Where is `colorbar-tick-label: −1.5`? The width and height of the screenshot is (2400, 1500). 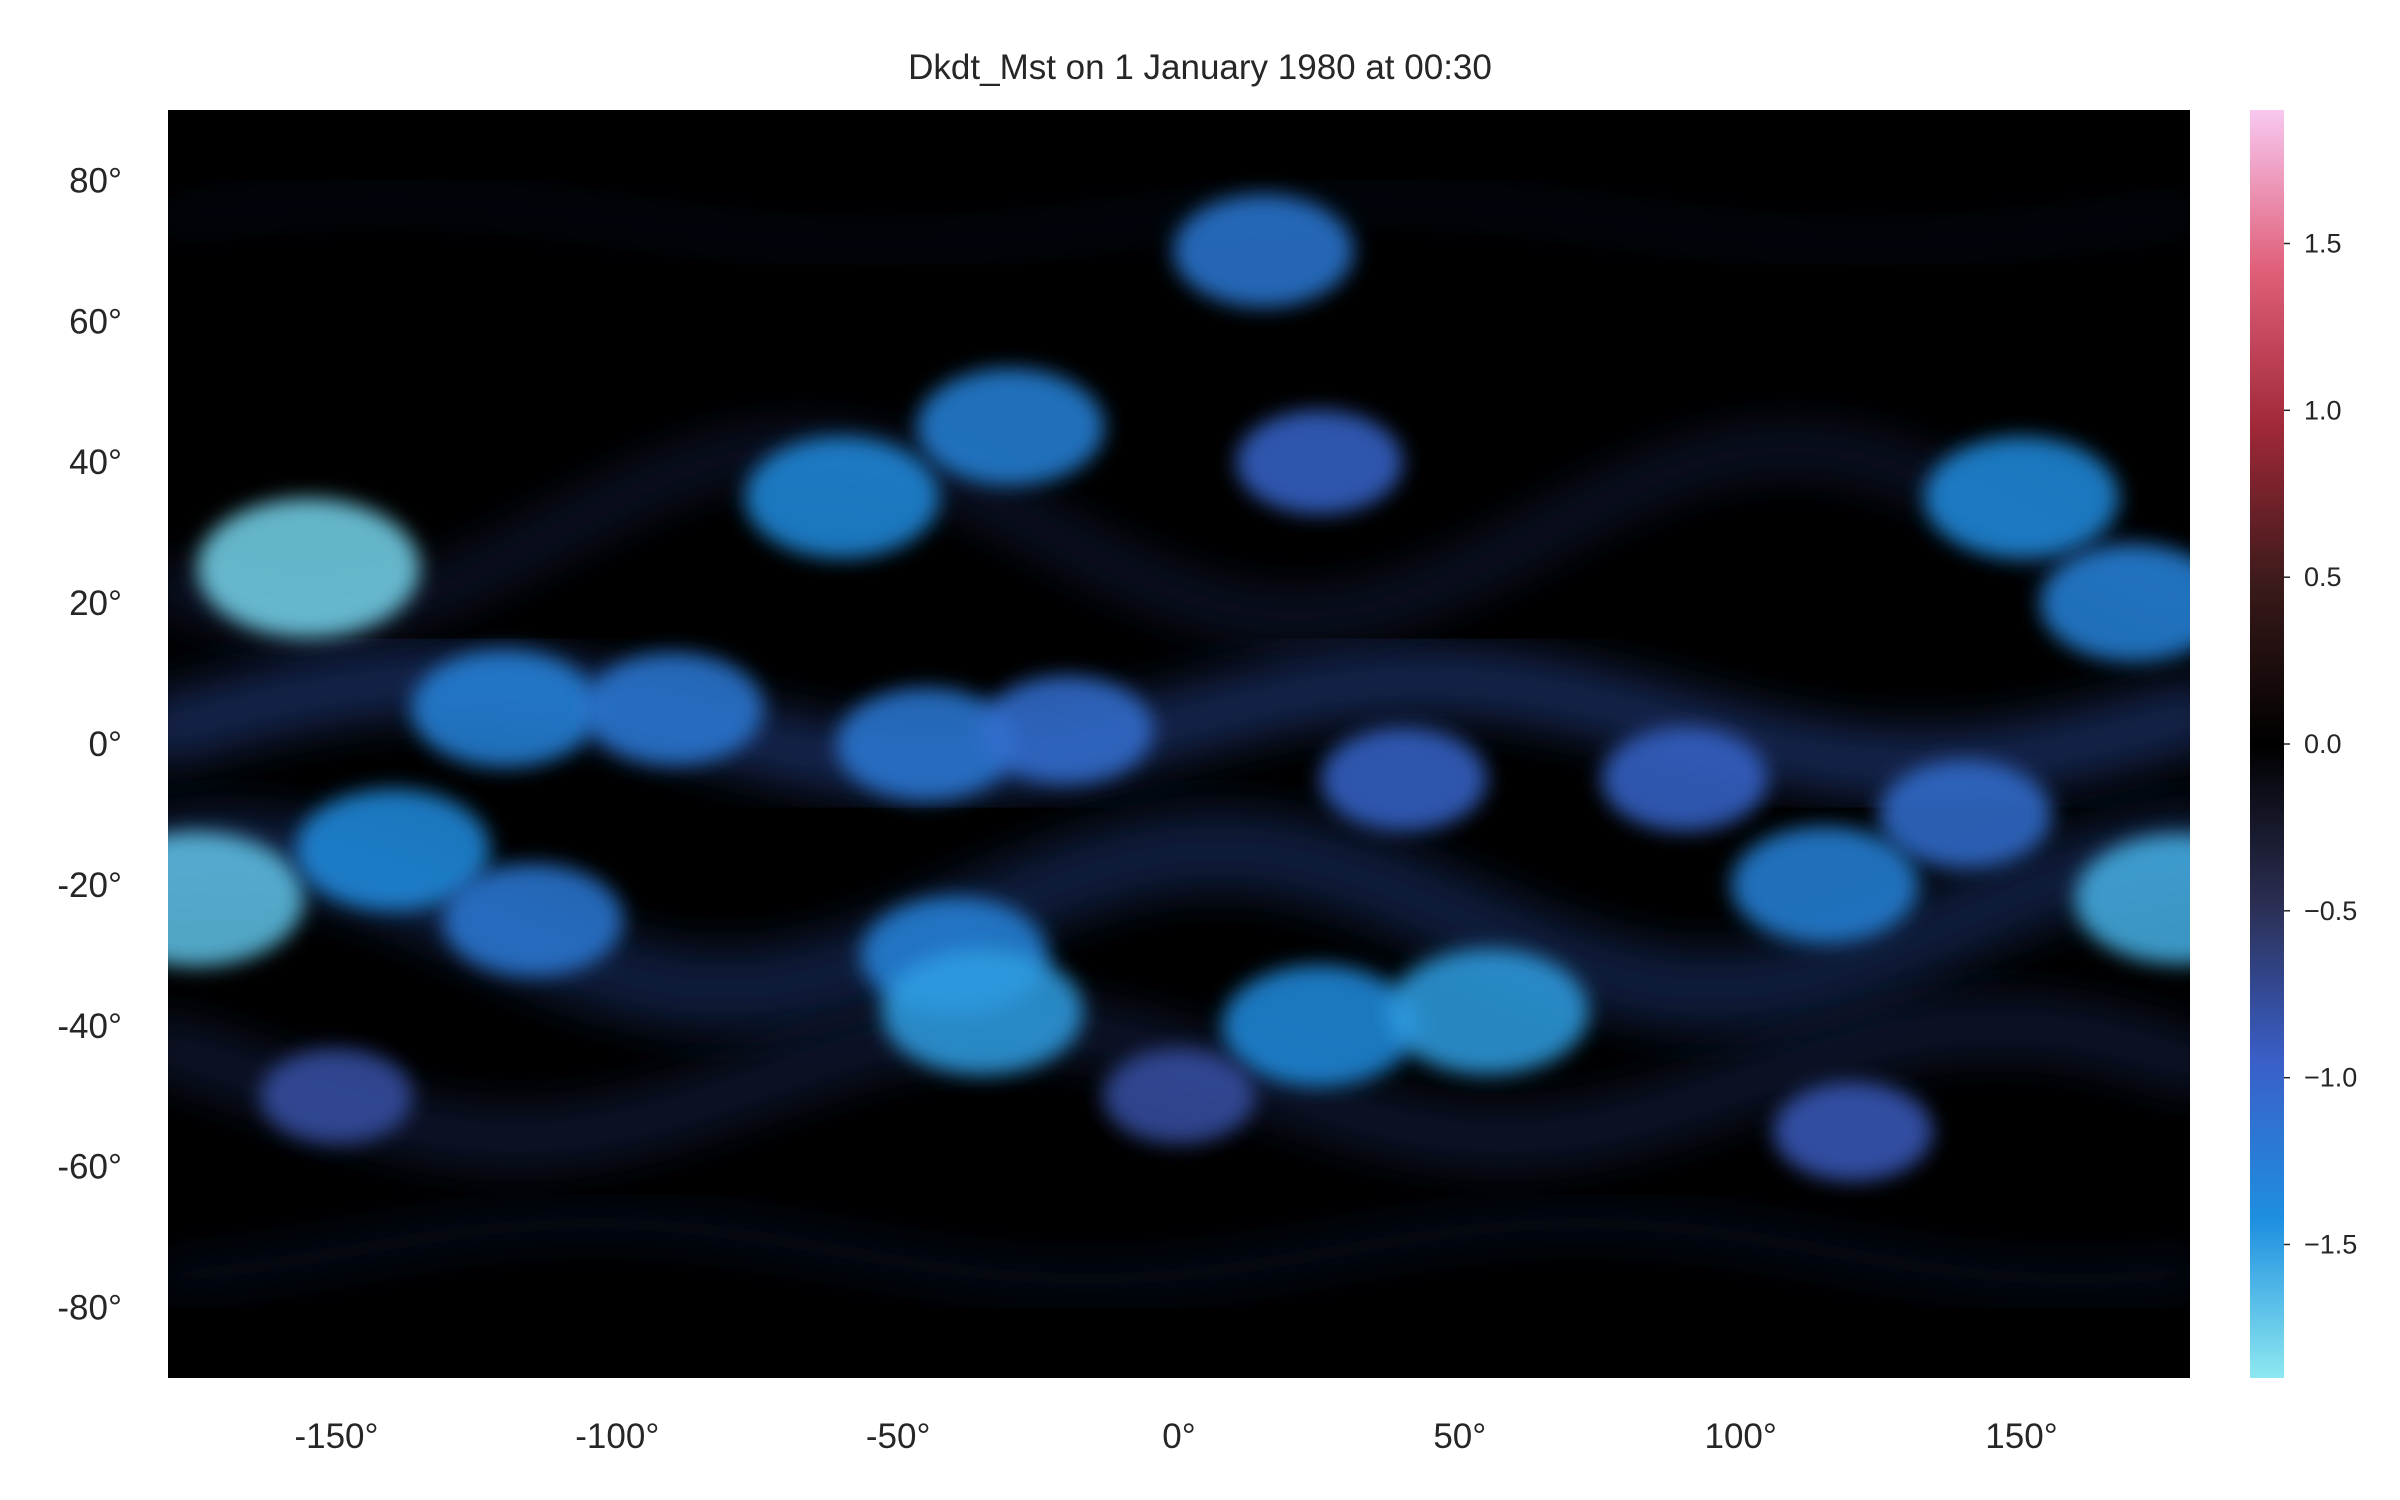 colorbar-tick-label: −1.5 is located at coordinates (2330, 1245).